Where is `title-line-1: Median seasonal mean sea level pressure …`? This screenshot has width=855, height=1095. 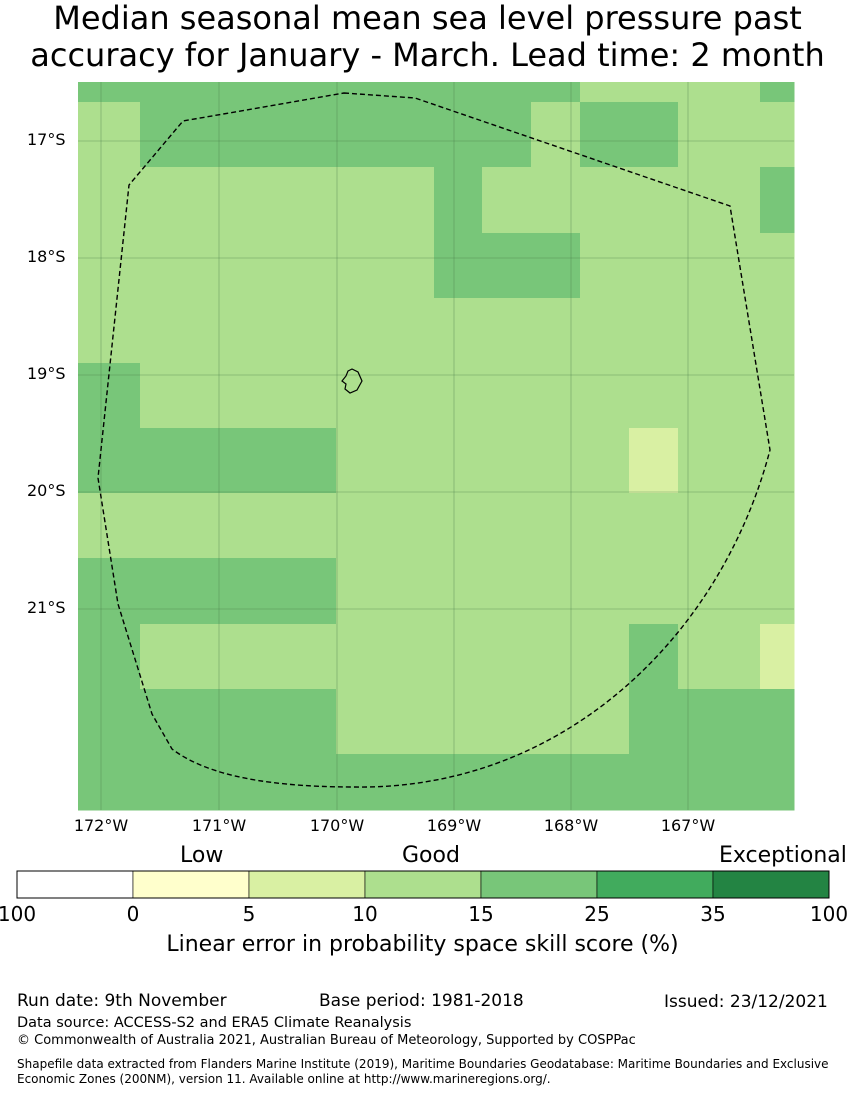
title-line-1: Median seasonal mean sea level pressure … is located at coordinates (427, 18).